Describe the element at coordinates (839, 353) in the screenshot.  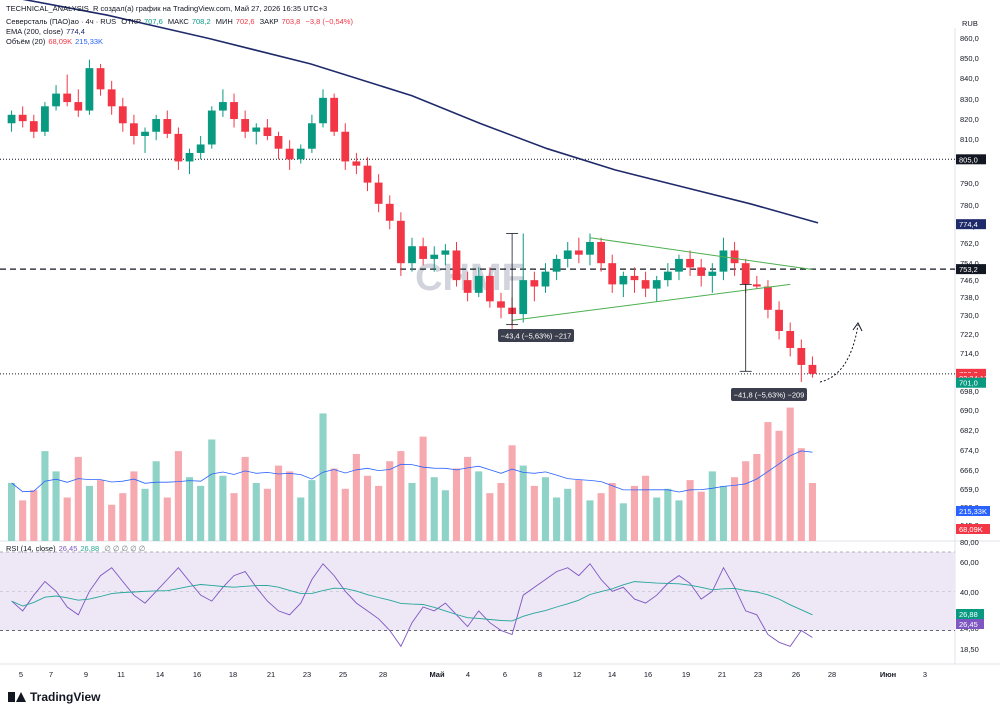
I see `projection-arrow` at that location.